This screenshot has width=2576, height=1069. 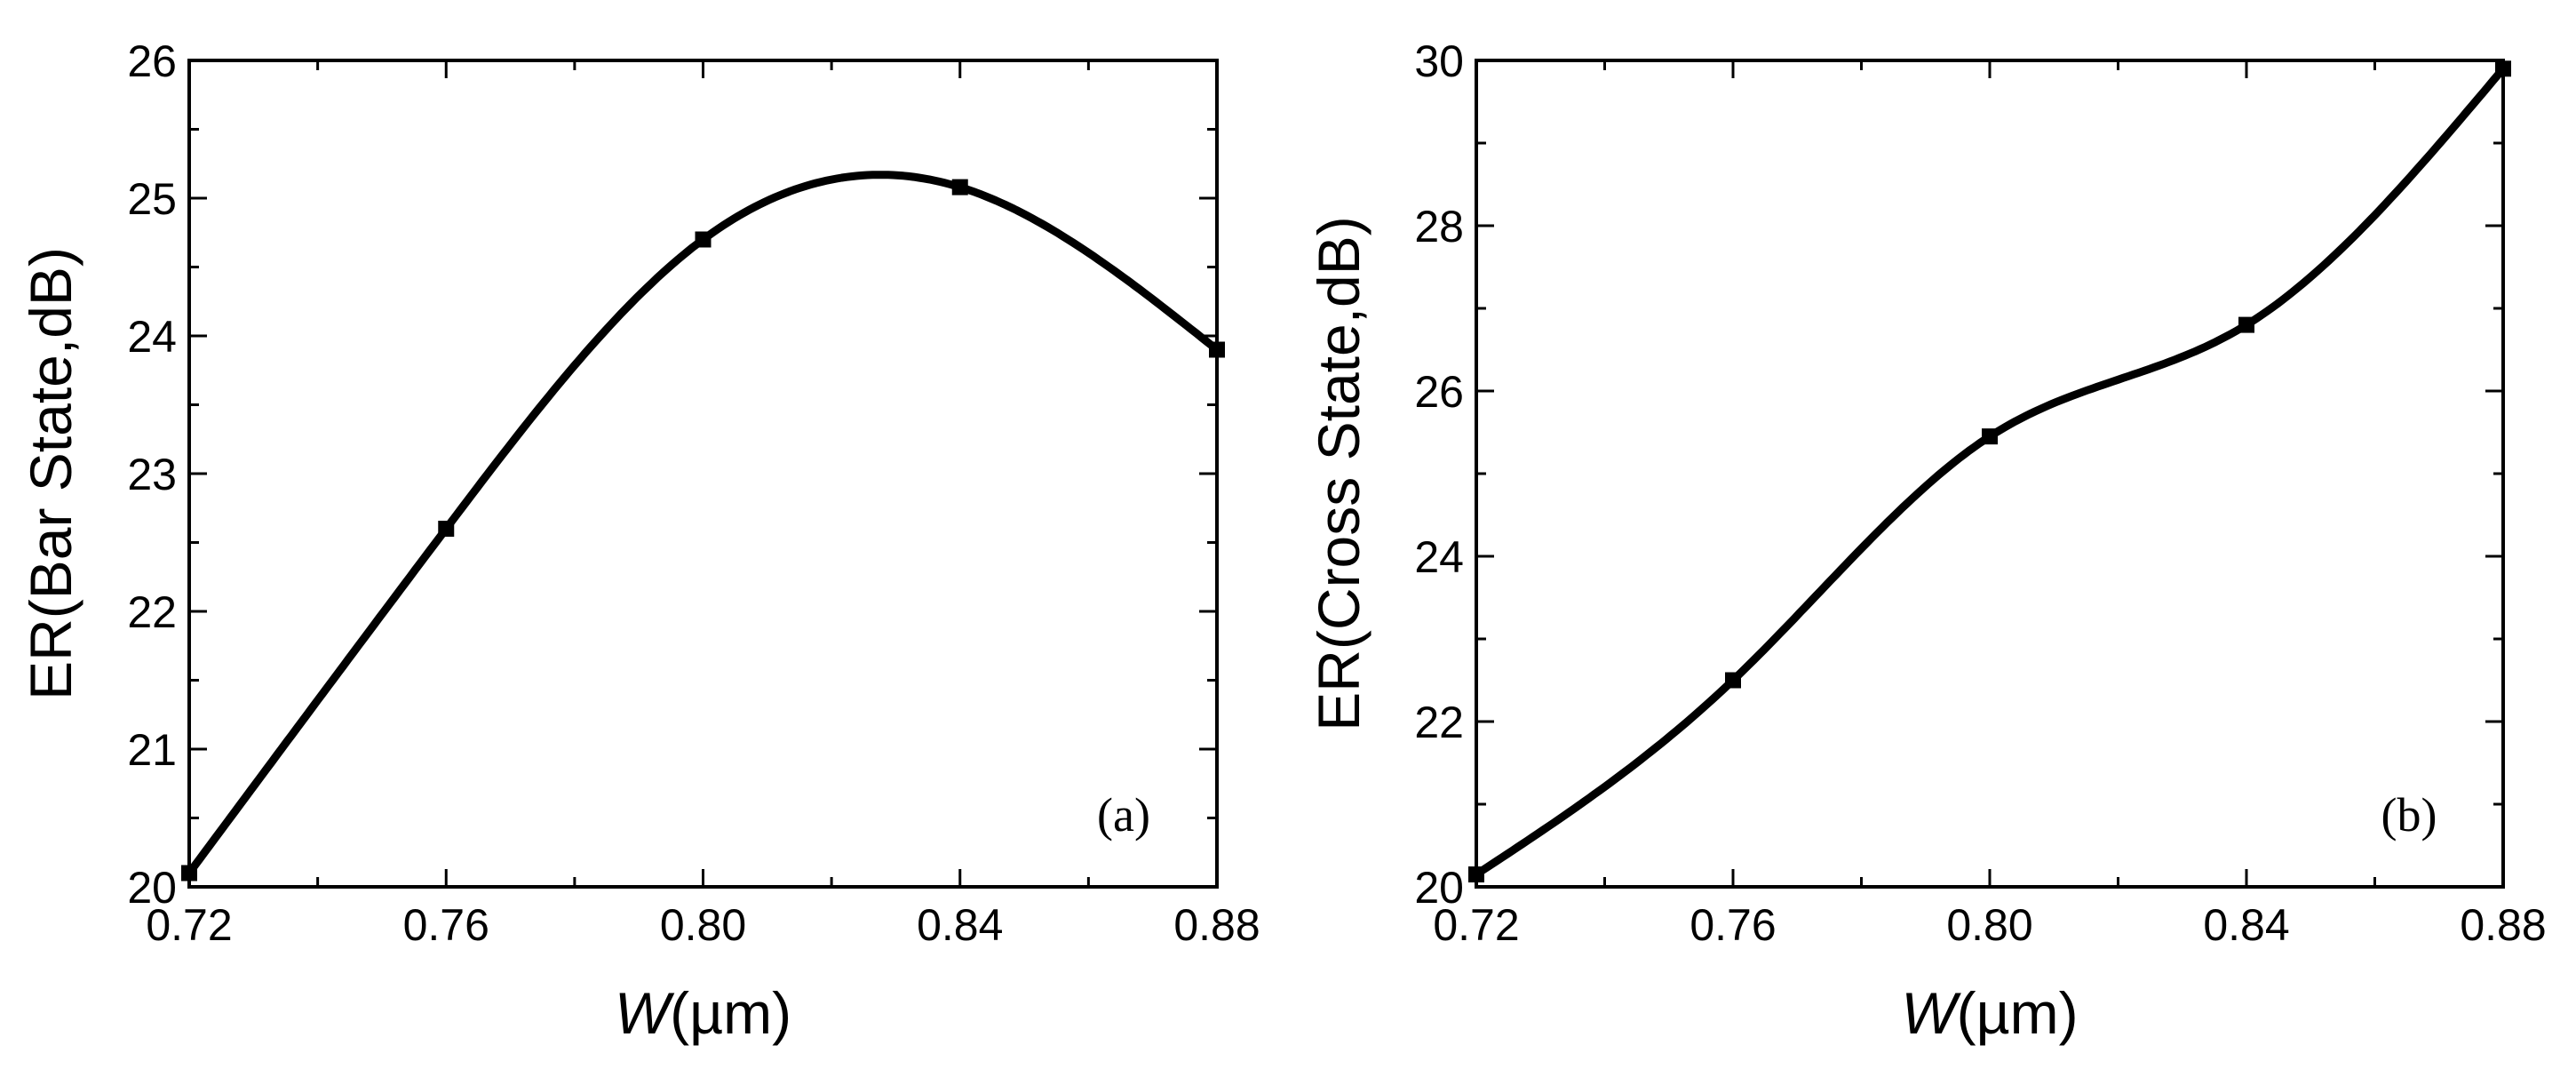 I want to click on y-axis-title: ER(Bar State,dB), so click(x=50, y=473).